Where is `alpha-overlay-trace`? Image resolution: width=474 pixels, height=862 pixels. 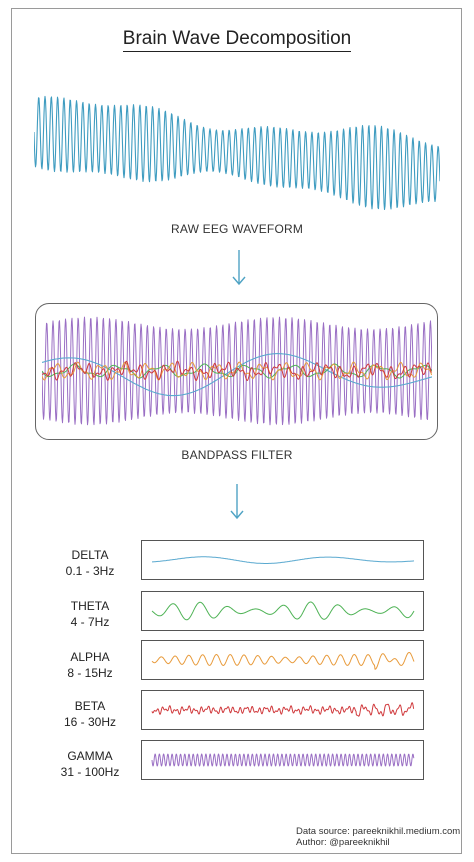
alpha-overlay-trace is located at coordinates (237, 371).